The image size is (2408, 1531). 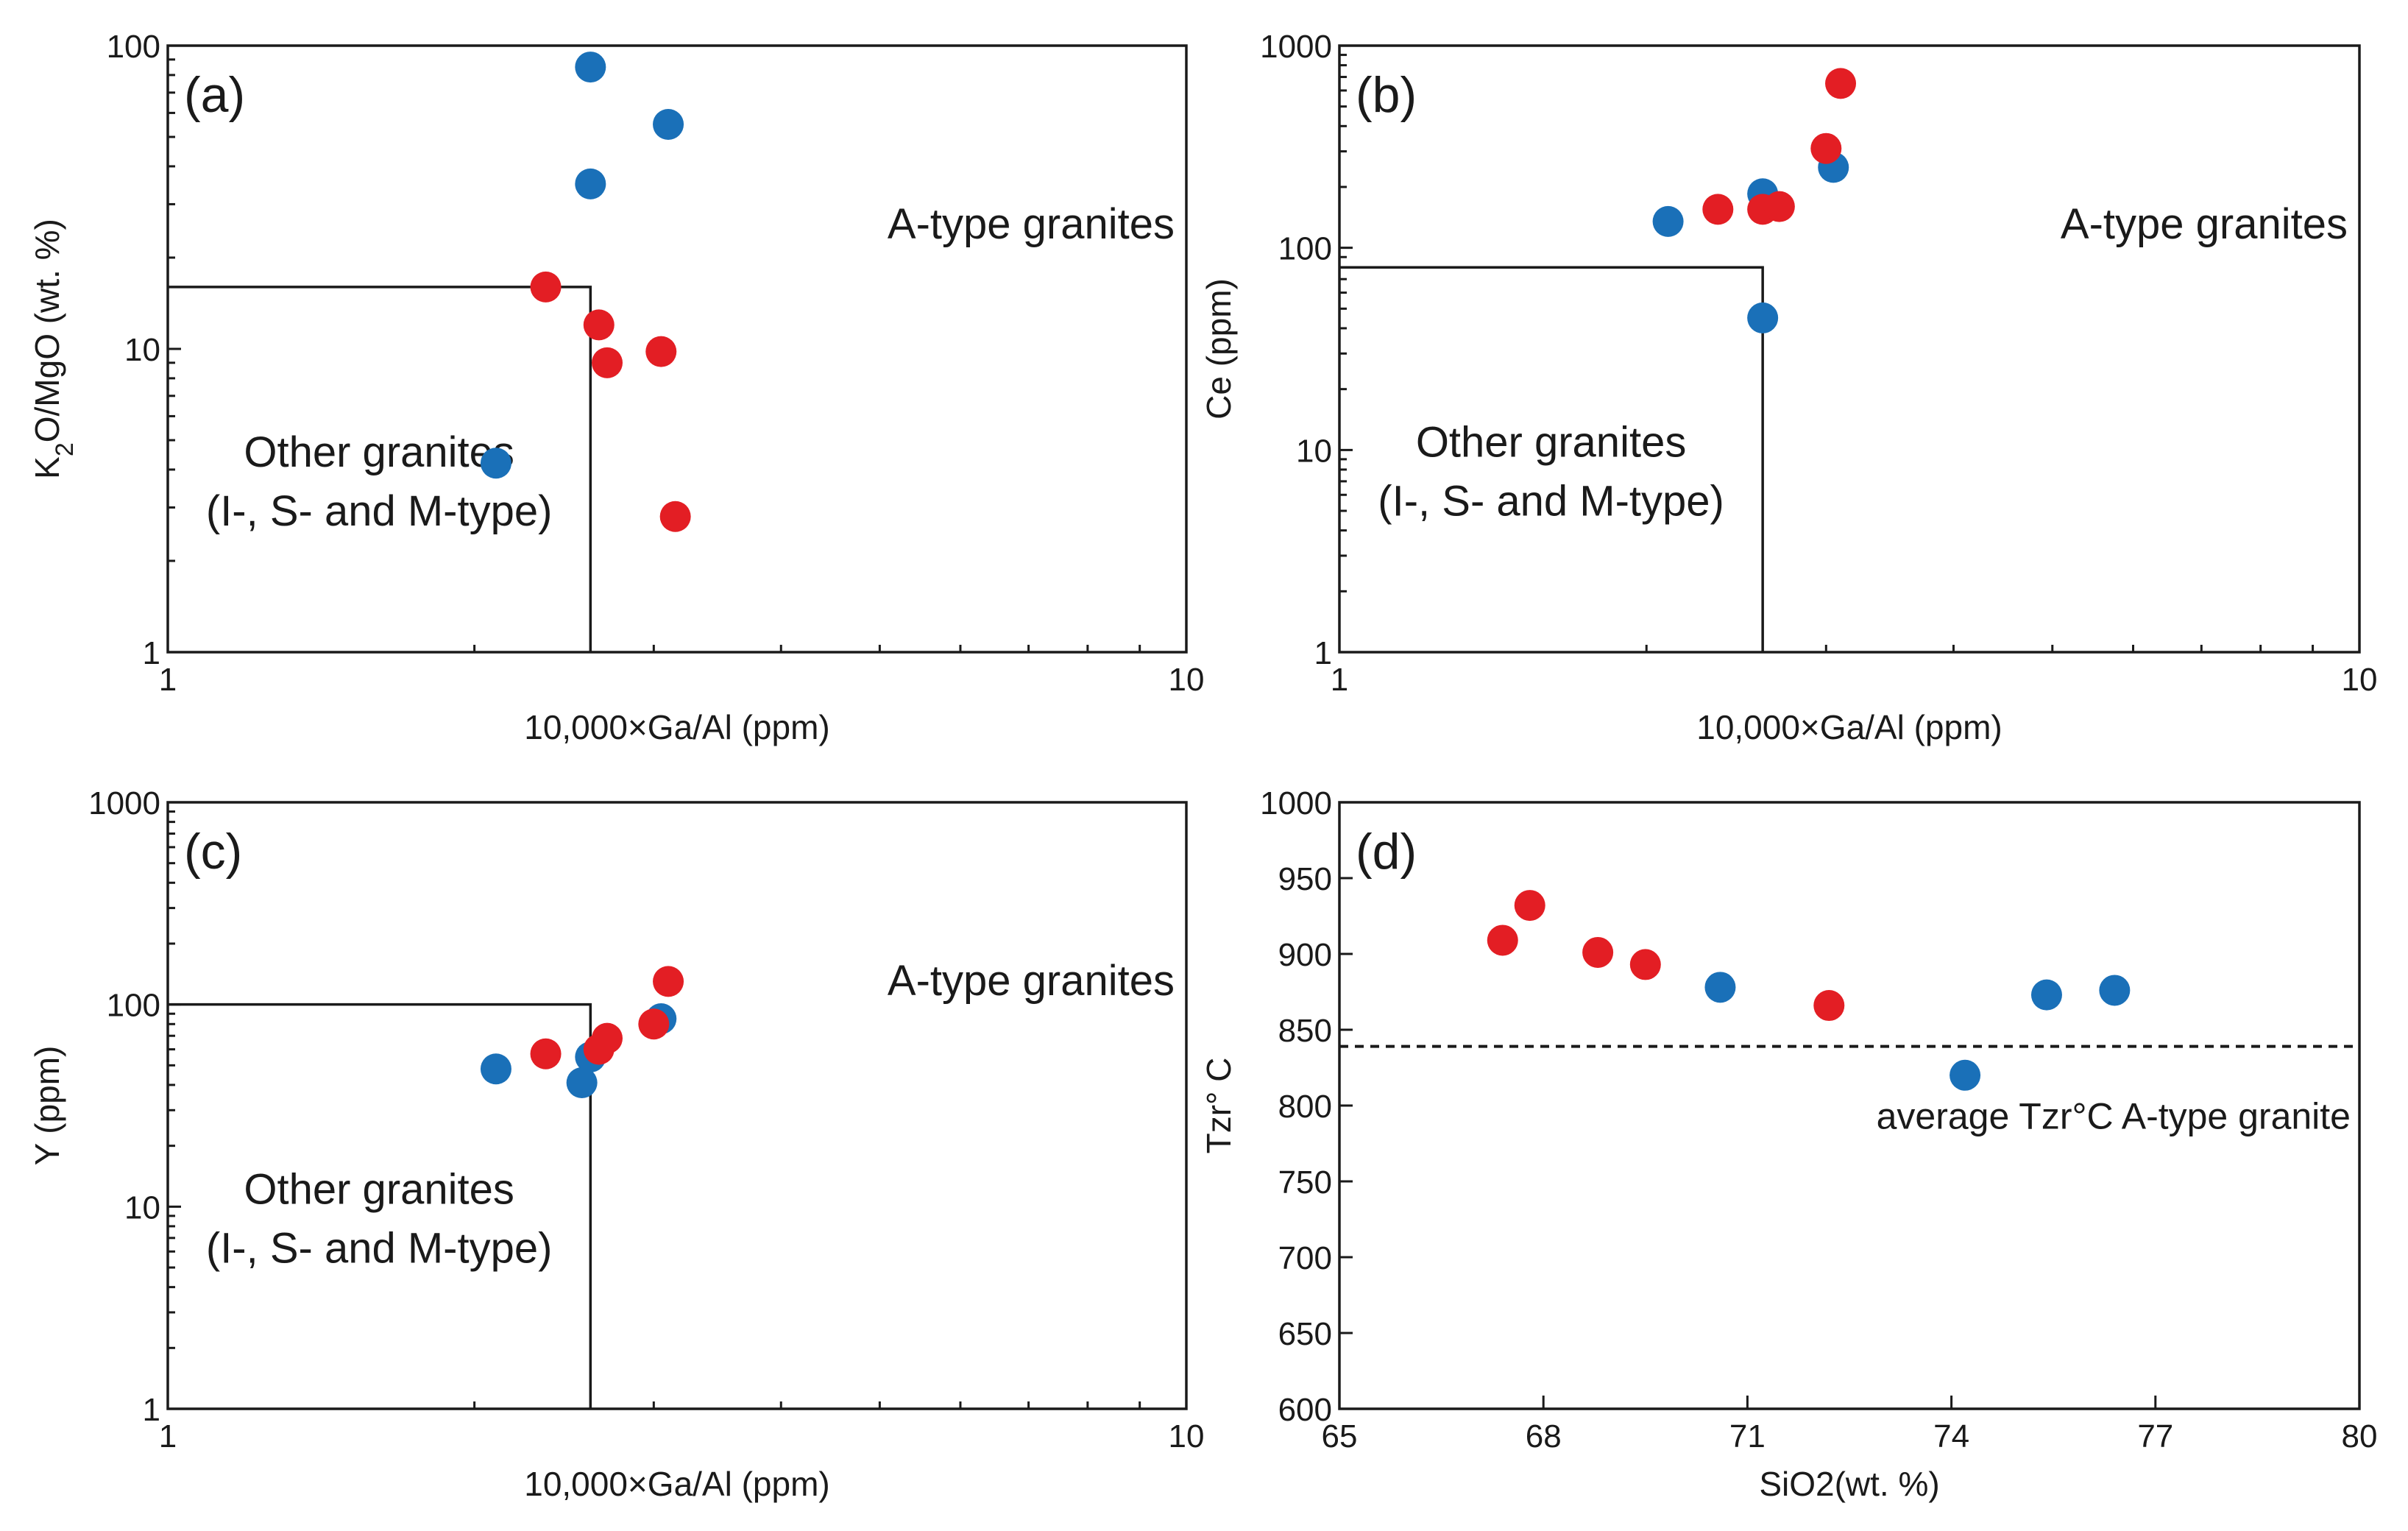 What do you see at coordinates (1386, 852) in the screenshot?
I see `panel-label: (d)` at bounding box center [1386, 852].